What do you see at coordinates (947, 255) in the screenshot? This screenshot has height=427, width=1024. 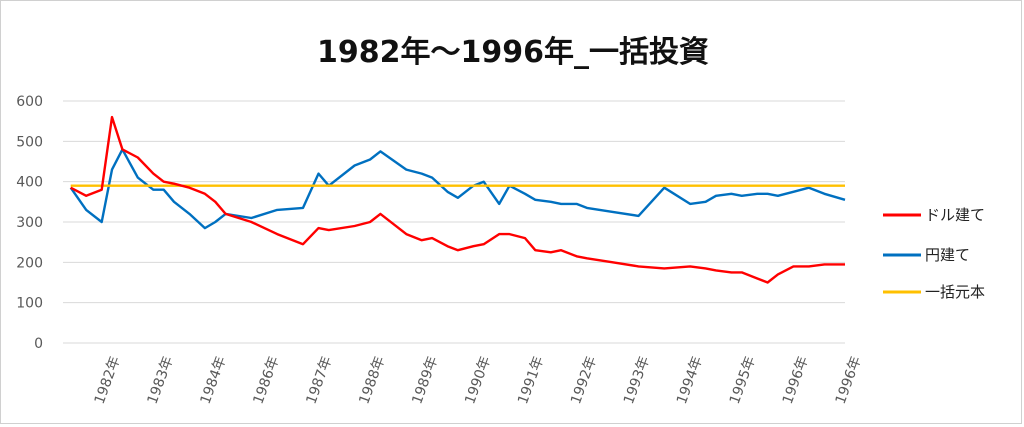 I see `legend-label-1: 円建て` at bounding box center [947, 255].